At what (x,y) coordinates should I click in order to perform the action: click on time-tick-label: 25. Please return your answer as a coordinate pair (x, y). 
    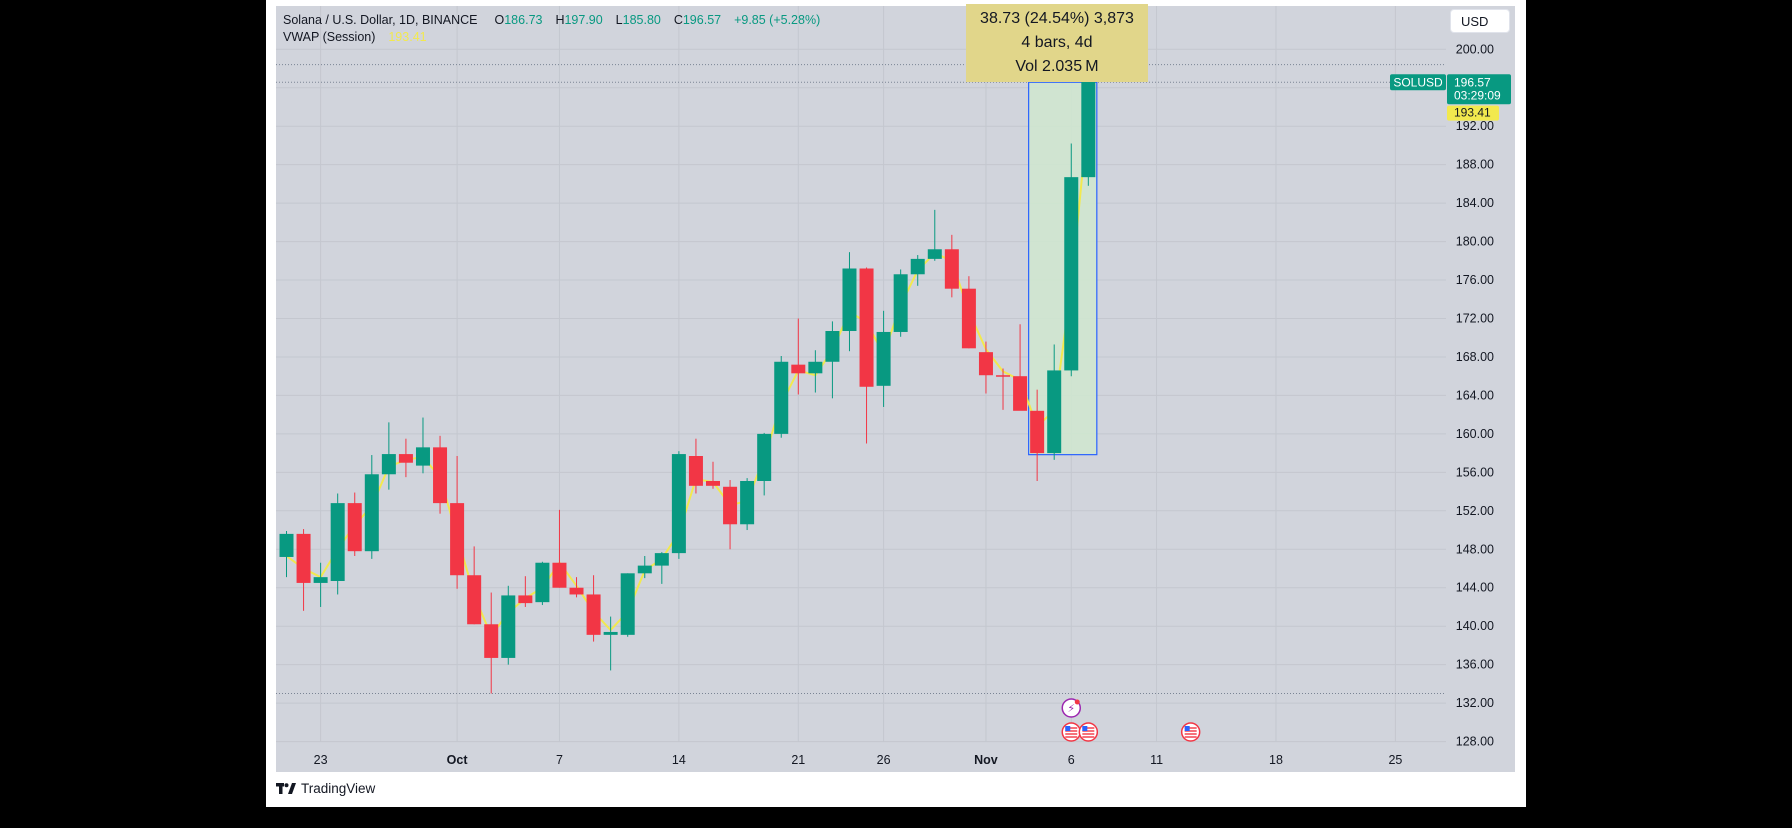
    Looking at the image, I should click on (1395, 760).